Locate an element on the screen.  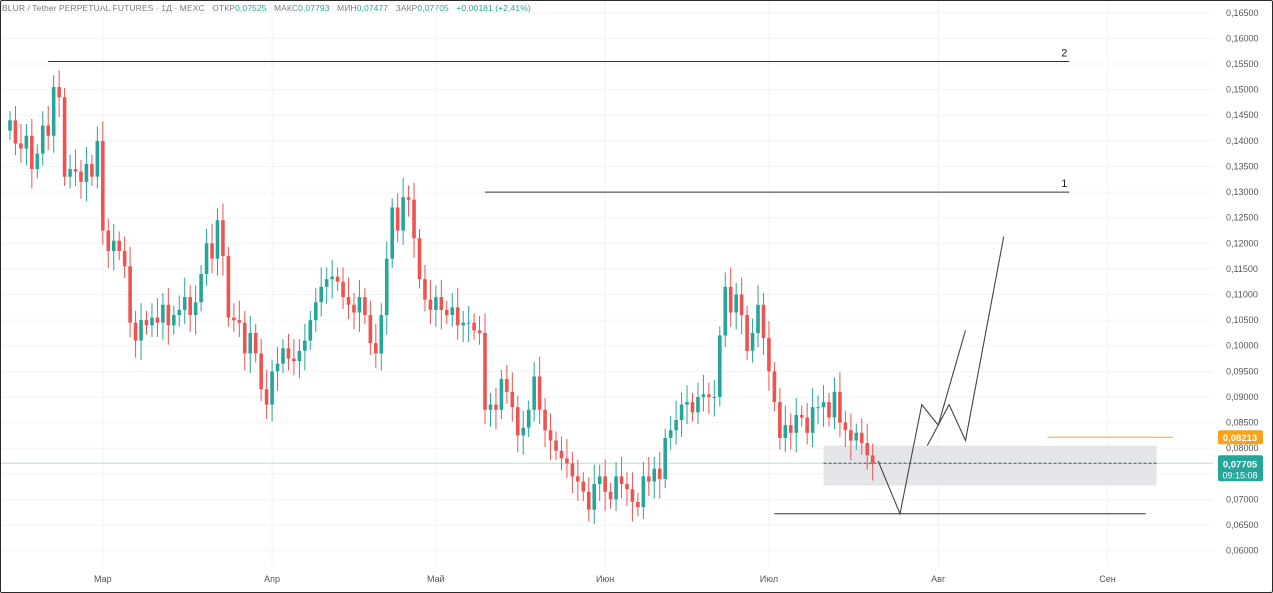
y-axis-tick: 0,13500 is located at coordinates (1242, 166).